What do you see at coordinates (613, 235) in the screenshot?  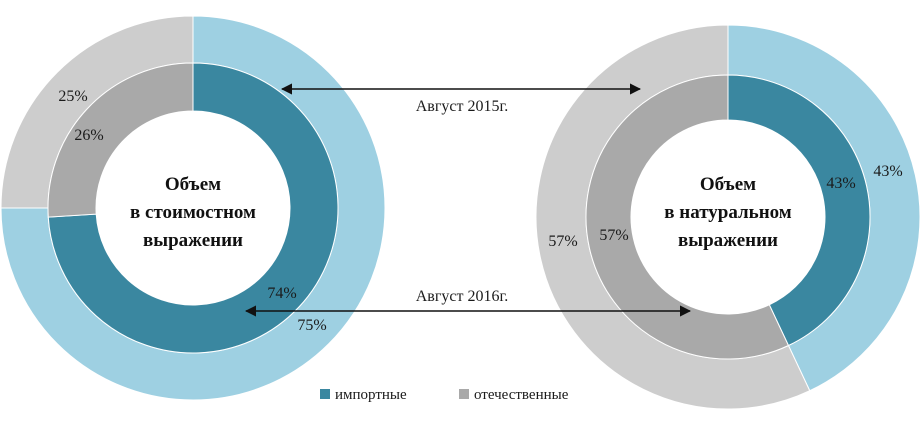 I see `chart2-inner-label-domestic: 57%` at bounding box center [613, 235].